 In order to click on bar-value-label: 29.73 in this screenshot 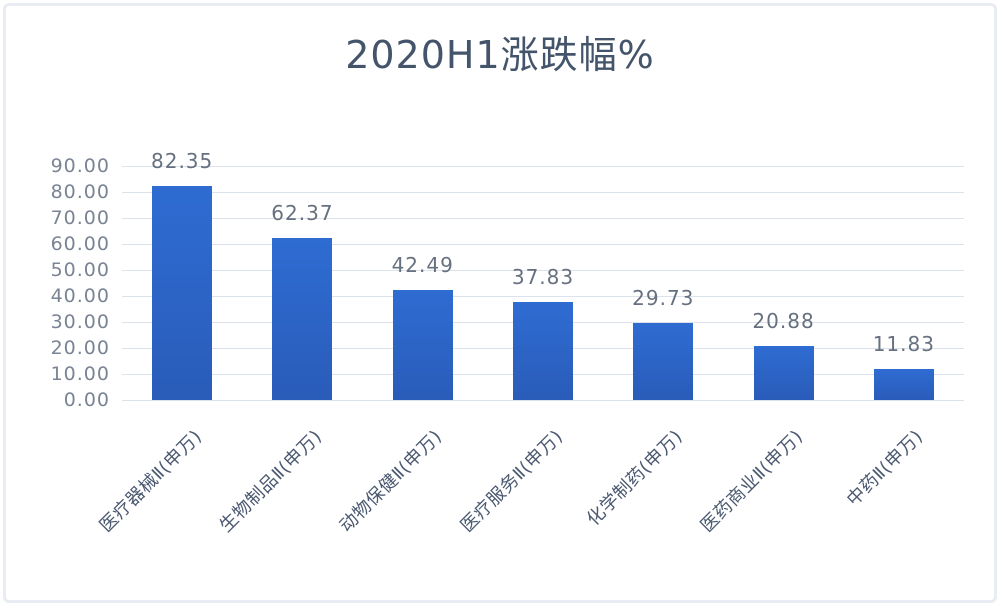, I will do `click(663, 297)`.